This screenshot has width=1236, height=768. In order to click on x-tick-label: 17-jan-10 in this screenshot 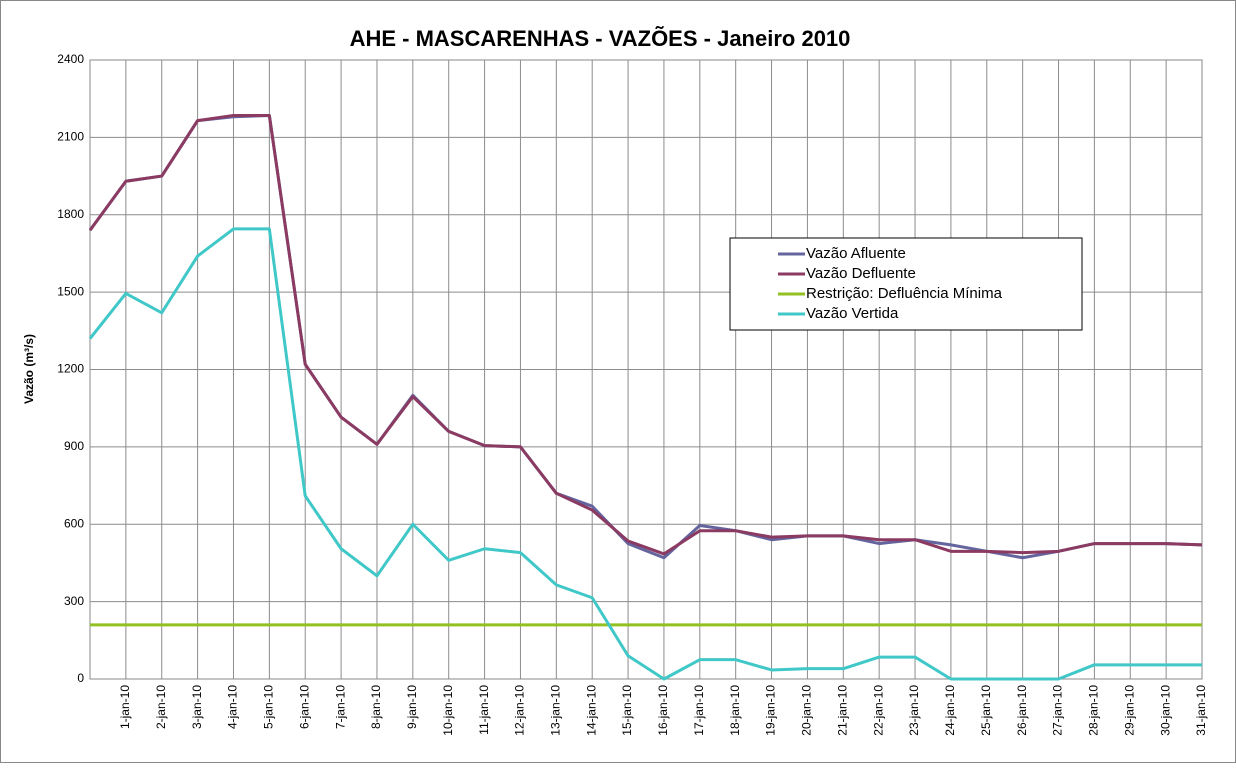, I will do `click(699, 710)`.